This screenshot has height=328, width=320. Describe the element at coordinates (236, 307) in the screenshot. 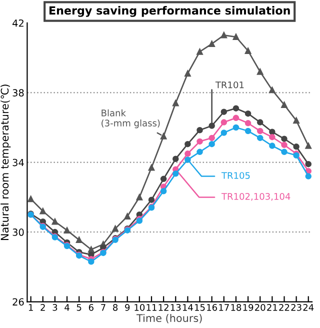

I see `x-tick-label: 18` at that location.